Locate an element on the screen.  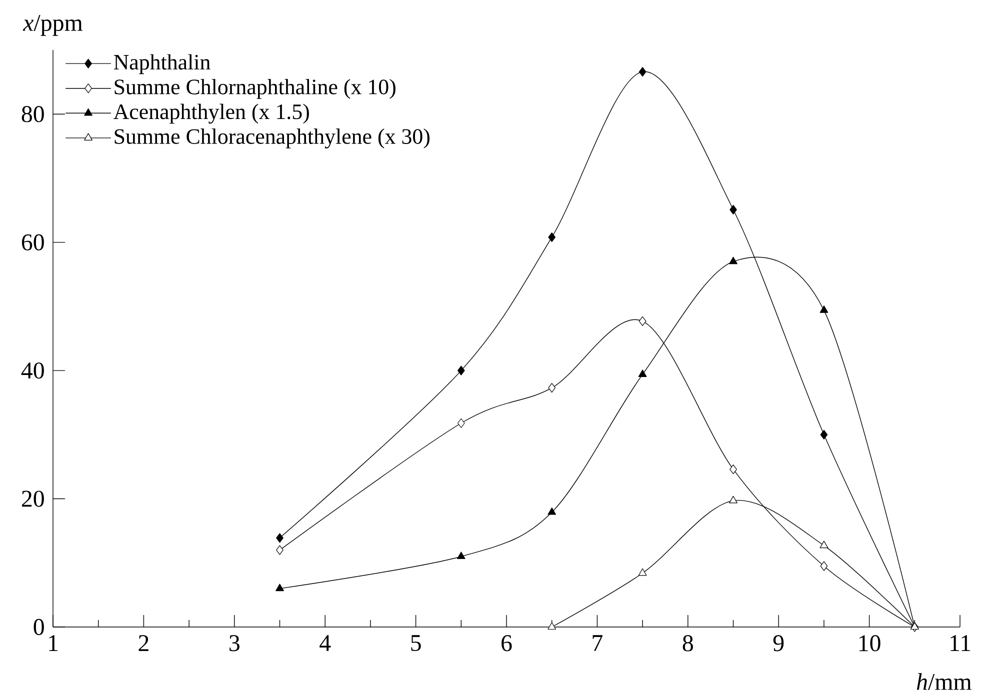
x-tick-label: 7 is located at coordinates (597, 643).